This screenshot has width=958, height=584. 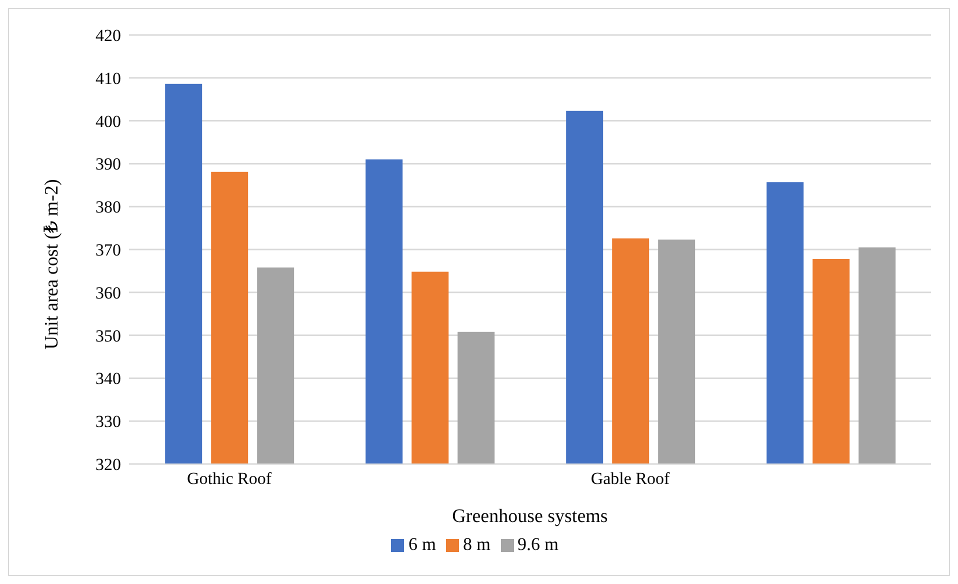 I want to click on y-axis-title: Unit area cost (₺ m-2), so click(x=52, y=264).